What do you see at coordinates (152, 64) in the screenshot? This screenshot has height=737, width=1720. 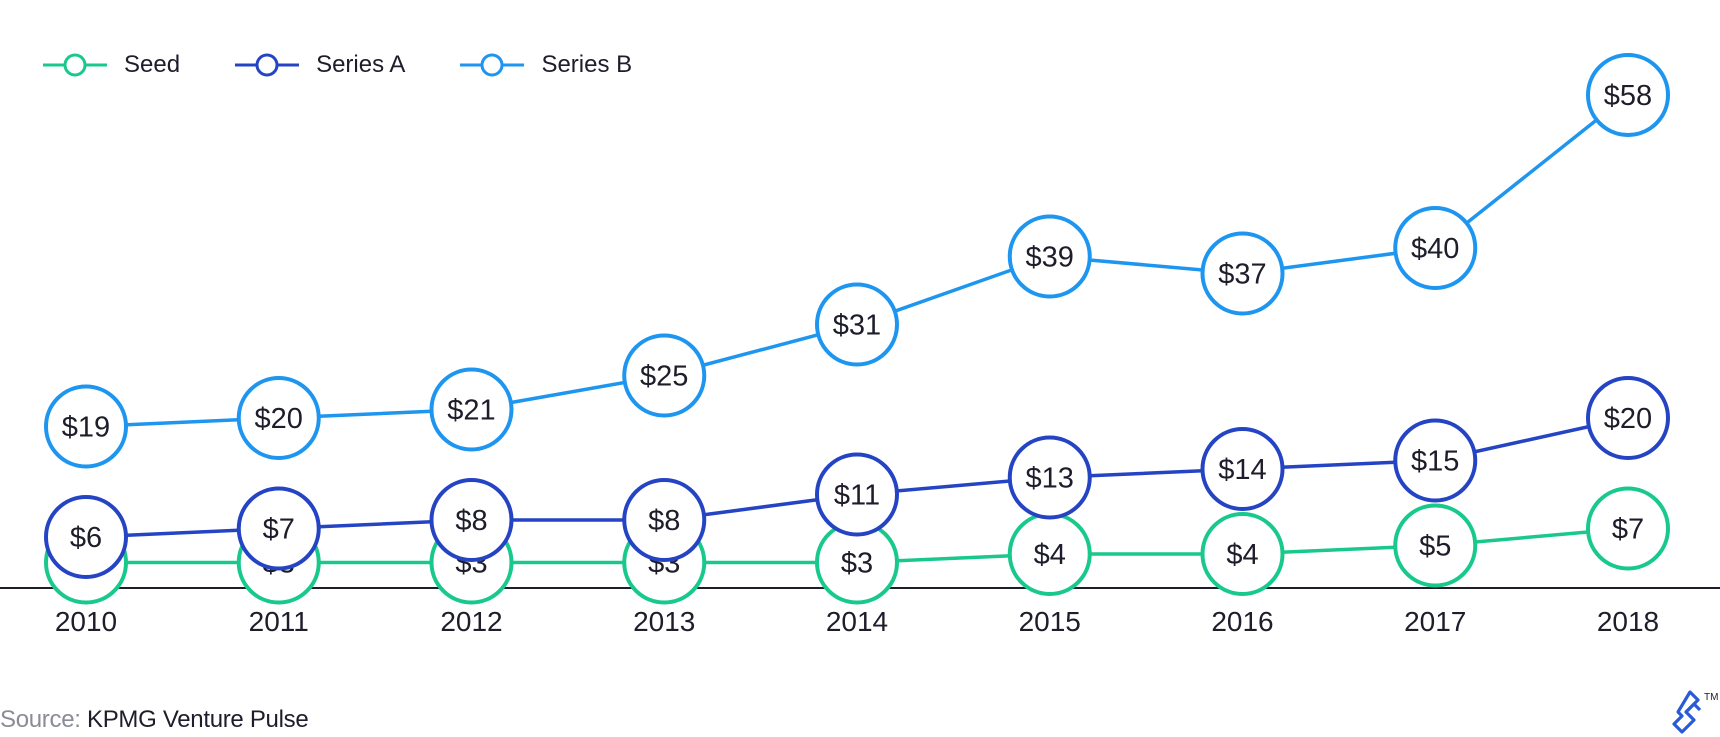 I see `legend-label-seed: Seed` at bounding box center [152, 64].